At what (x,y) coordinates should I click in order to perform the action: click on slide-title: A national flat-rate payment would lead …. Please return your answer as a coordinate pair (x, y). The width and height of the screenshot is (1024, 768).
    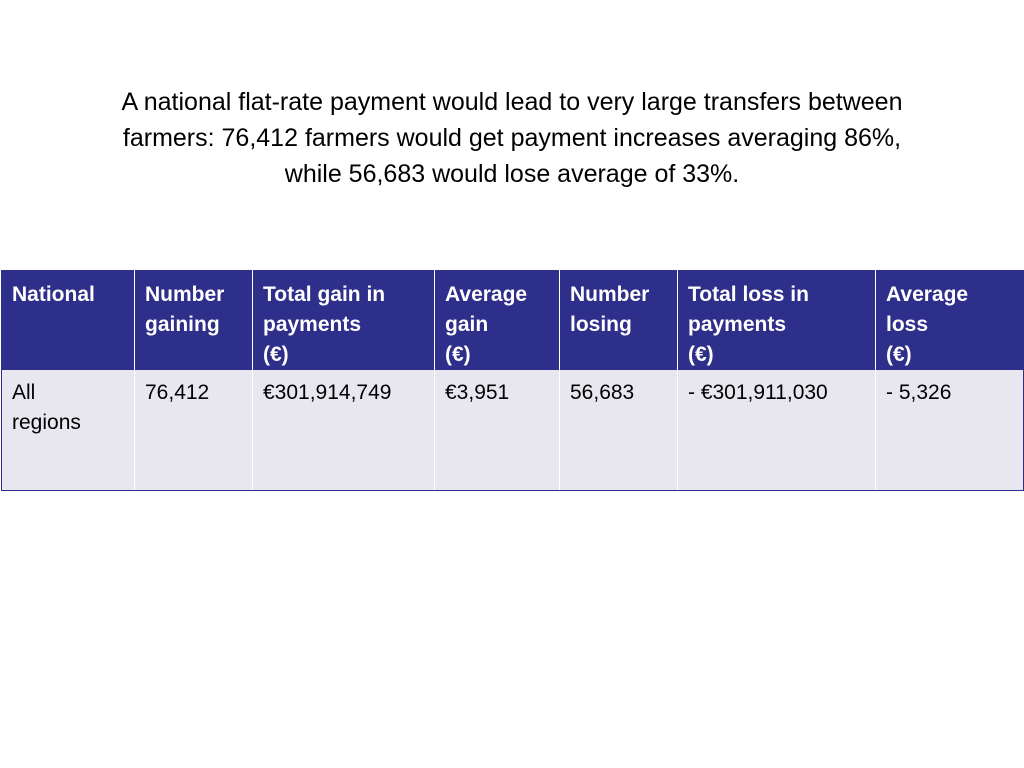
    Looking at the image, I should click on (512, 138).